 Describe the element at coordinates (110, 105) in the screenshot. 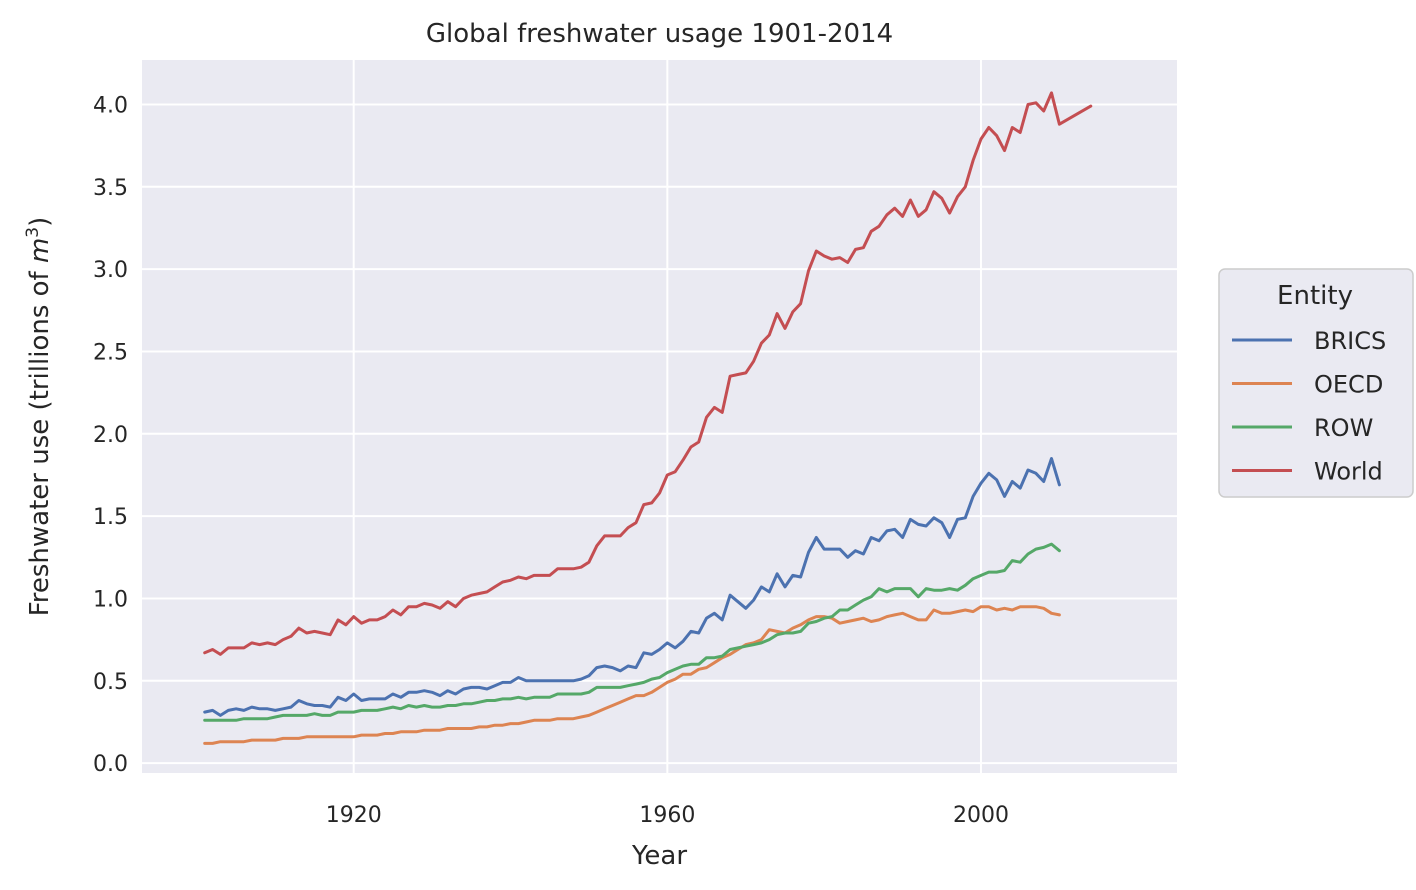

I see `y-tick-label: 4.0` at that location.